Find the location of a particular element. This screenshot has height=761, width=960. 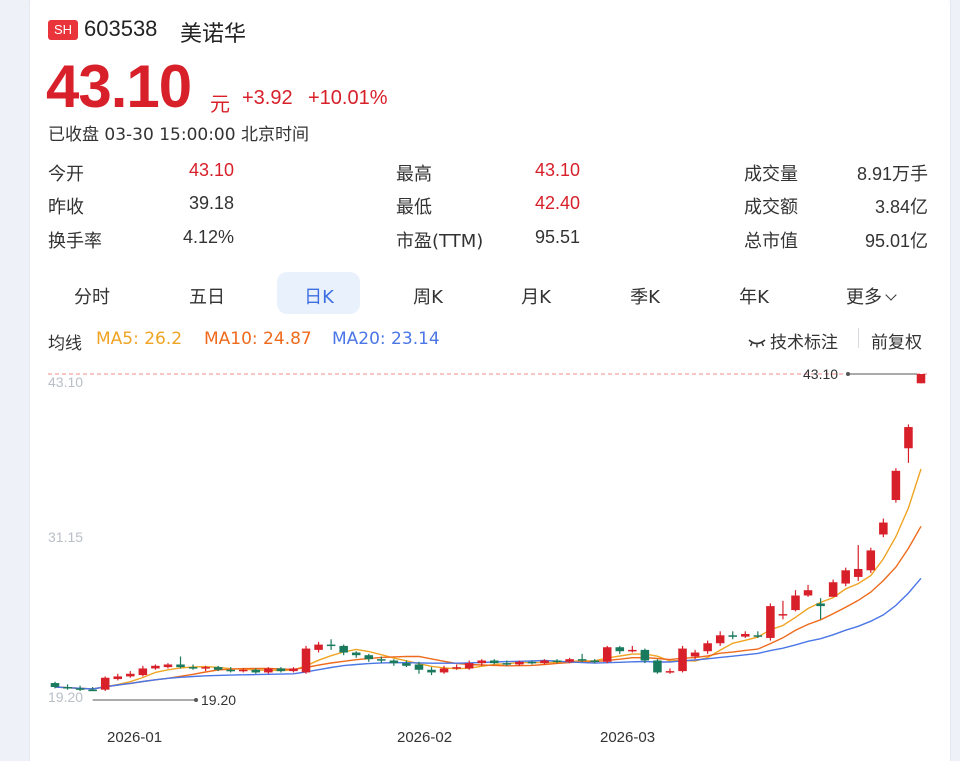

tech-annotation-toggle: 技术标注 is located at coordinates (793, 340).